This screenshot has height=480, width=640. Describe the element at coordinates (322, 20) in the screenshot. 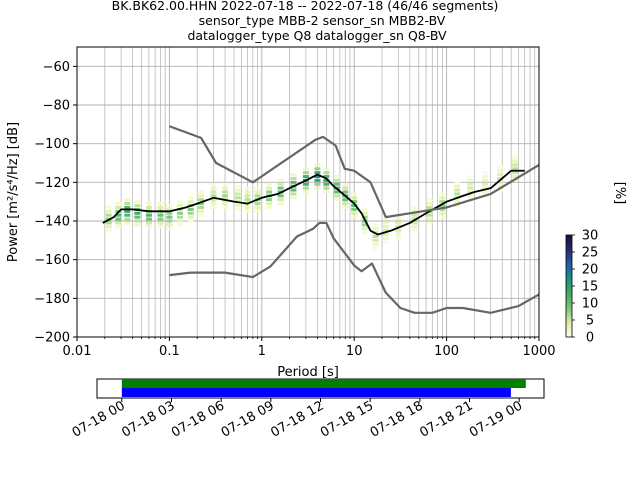

I see `title-line-2: sensor_type MBB-2 sensor_sn MBB2-BV` at that location.